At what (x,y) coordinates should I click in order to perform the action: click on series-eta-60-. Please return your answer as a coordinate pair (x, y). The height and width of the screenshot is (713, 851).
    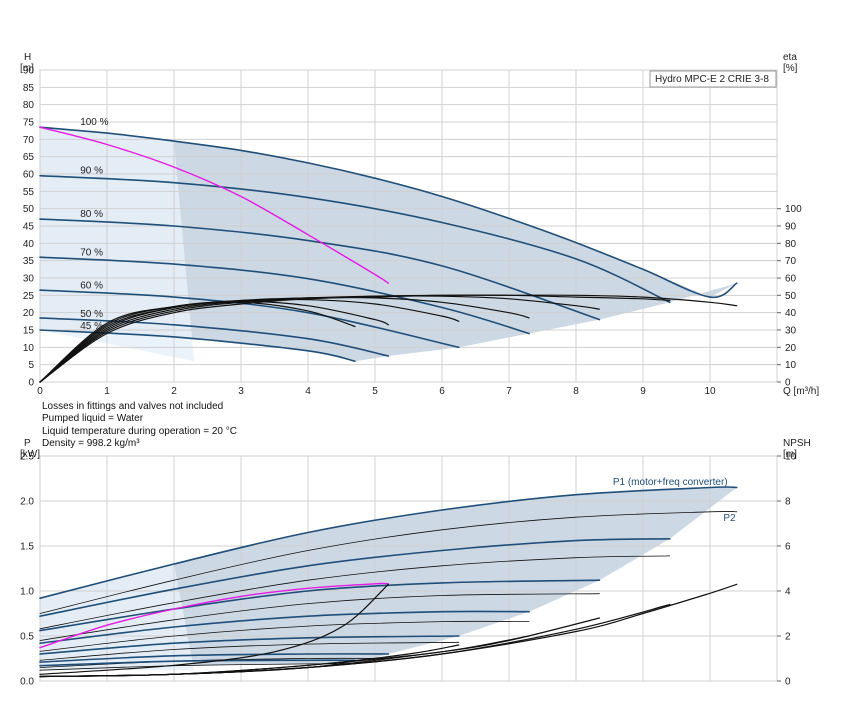
    Looking at the image, I should click on (249, 340).